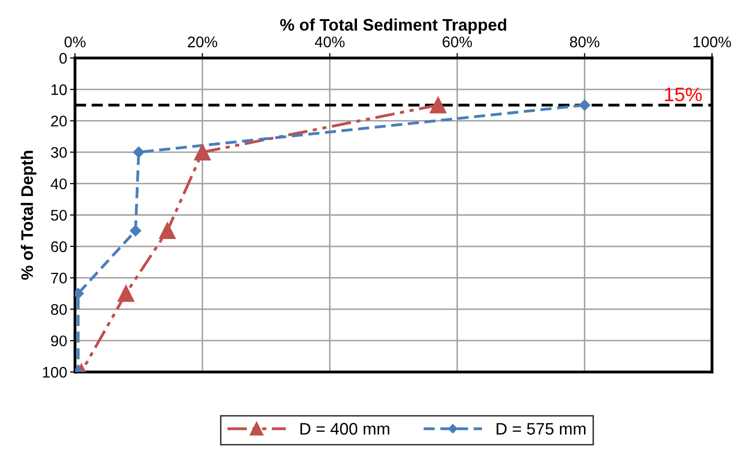 Image resolution: width=740 pixels, height=453 pixels. Describe the element at coordinates (28, 215) in the screenshot. I see `y-axis-title: % of Total Depth` at that location.